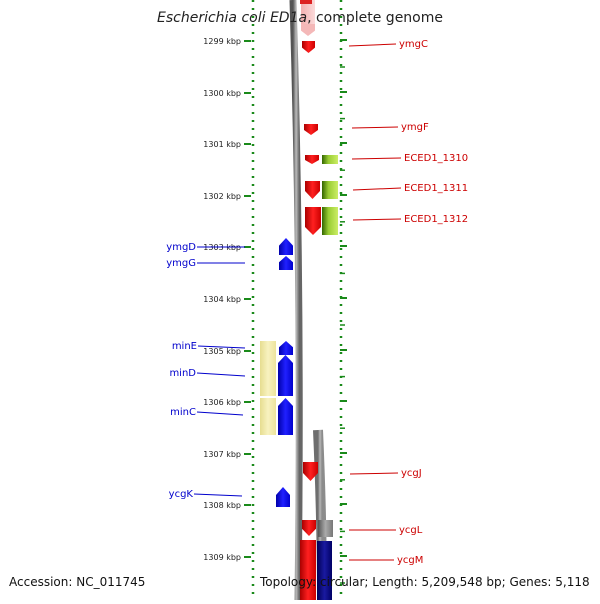 Image resolution: width=600 pixels, height=604 pixels. What do you see at coordinates (411, 473) in the screenshot?
I see `gene-label-ycgJ: ycgJ` at bounding box center [411, 473].